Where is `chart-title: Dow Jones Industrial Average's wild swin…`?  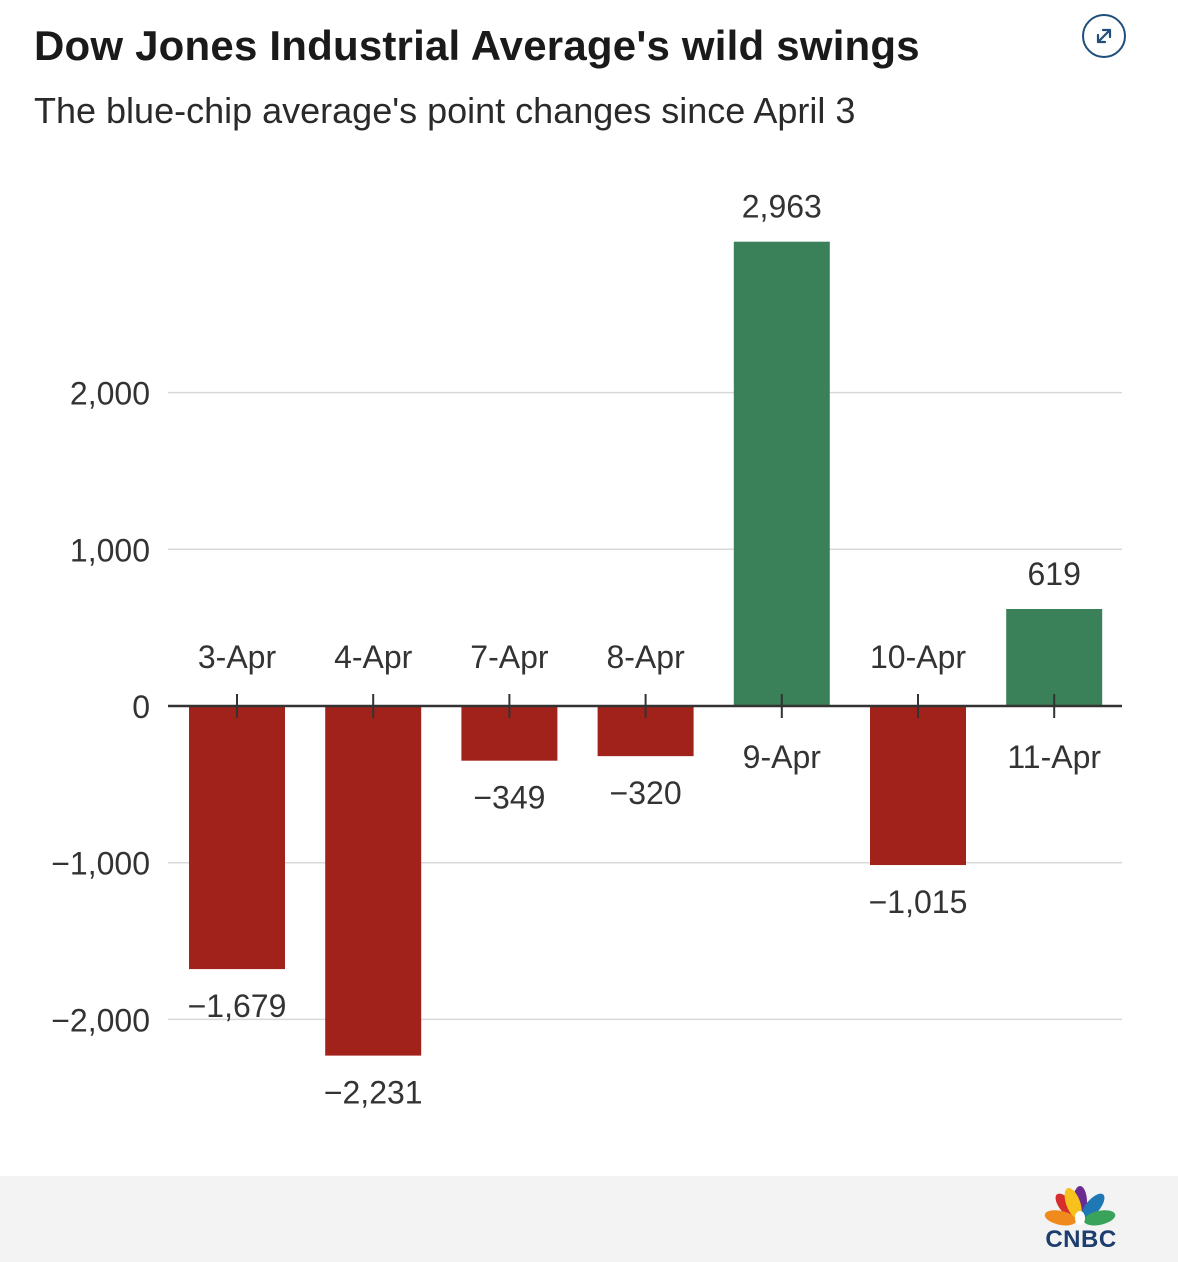 chart-title: Dow Jones Industrial Average's wild swin… is located at coordinates (477, 45).